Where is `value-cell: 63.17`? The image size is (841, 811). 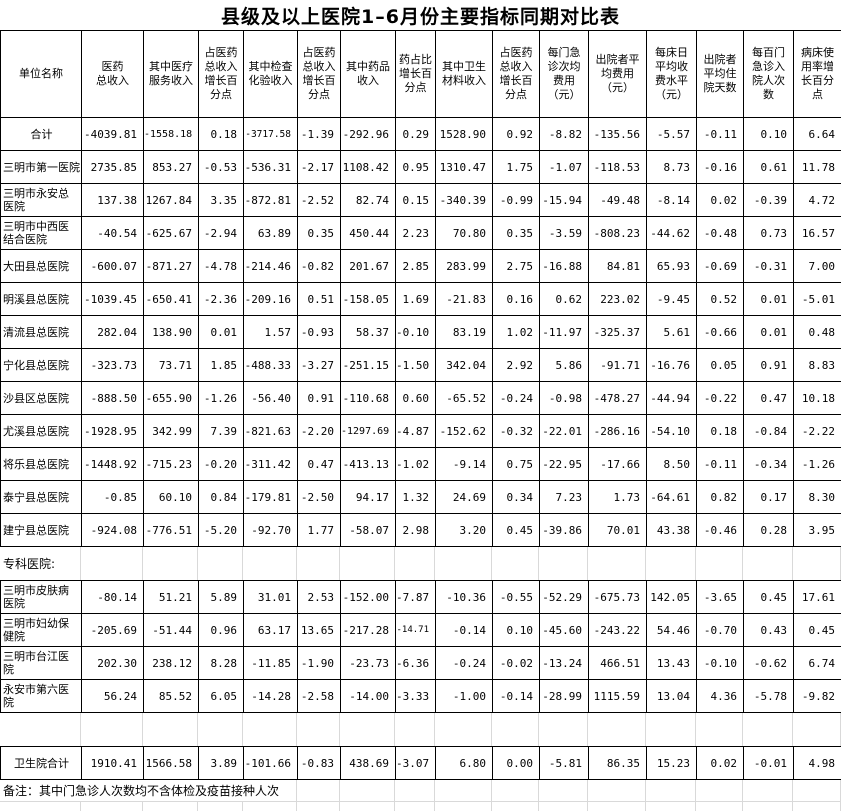
value-cell: 63.17 is located at coordinates (270, 630).